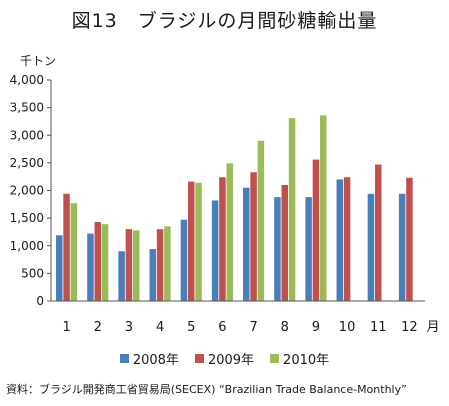  I want to click on y-tick-label: 4,000, so click(27, 80).